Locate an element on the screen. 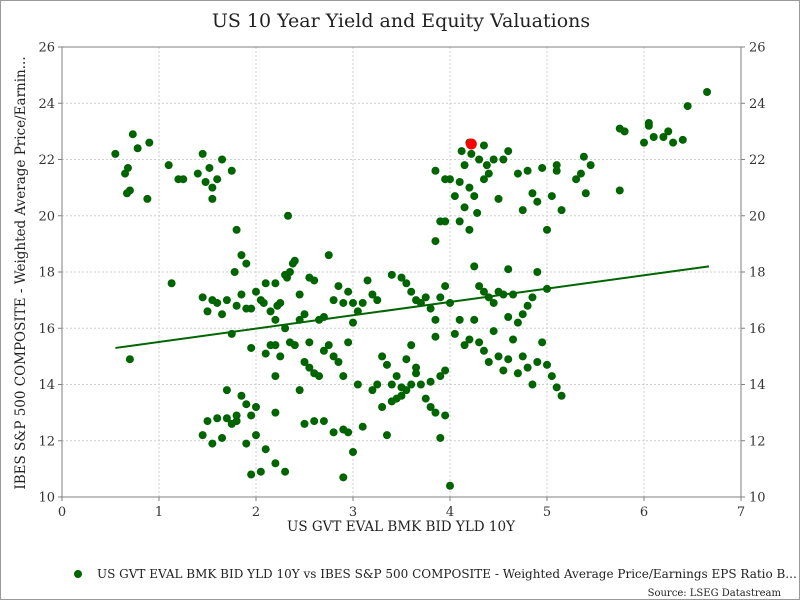 The height and width of the screenshot is (606, 800). x-tick-label: 6 is located at coordinates (644, 512).